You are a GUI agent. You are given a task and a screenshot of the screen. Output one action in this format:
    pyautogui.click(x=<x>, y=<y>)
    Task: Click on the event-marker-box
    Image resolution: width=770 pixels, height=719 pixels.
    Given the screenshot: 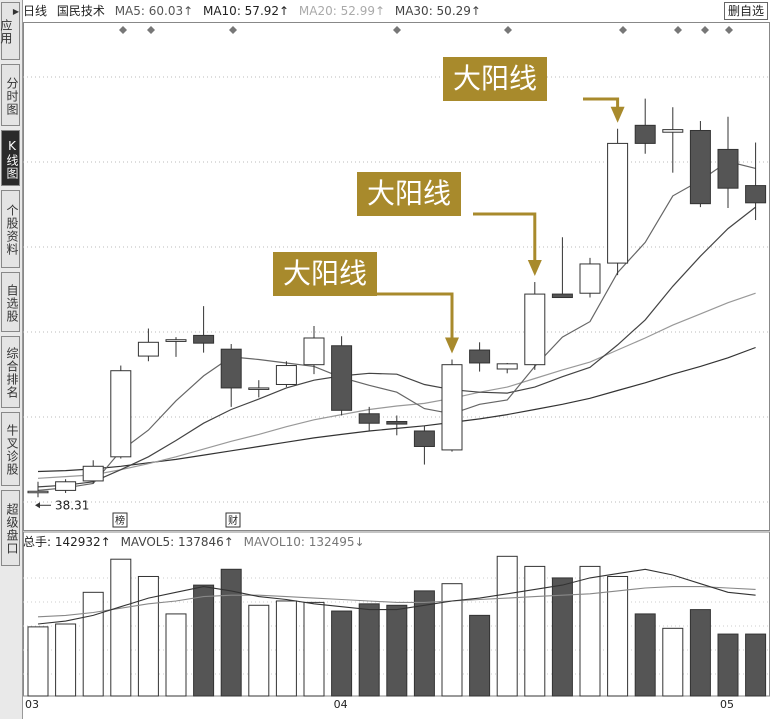 What is the action you would take?
    pyautogui.click(x=120, y=520)
    